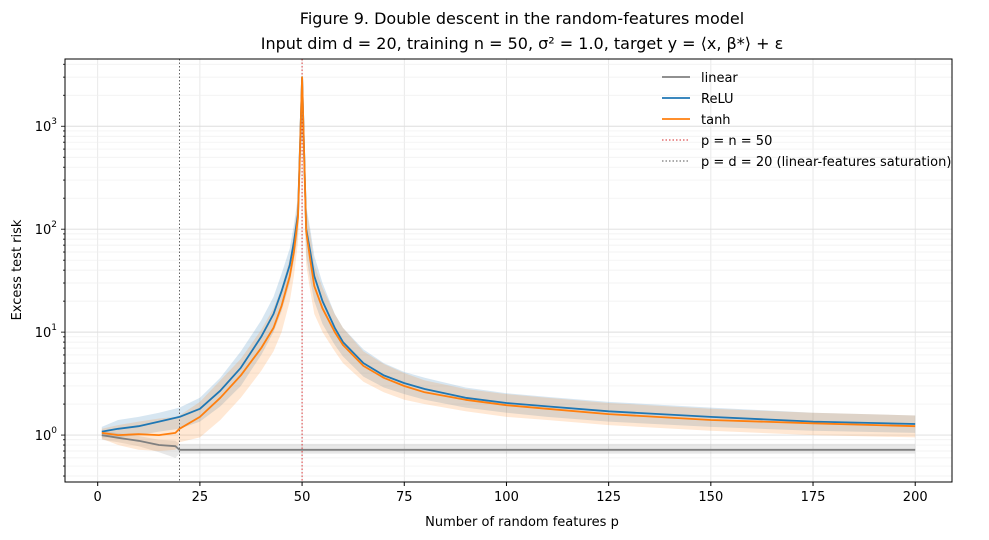 This screenshot has width=989, height=540. I want to click on x-tick-label: 200, so click(915, 497).